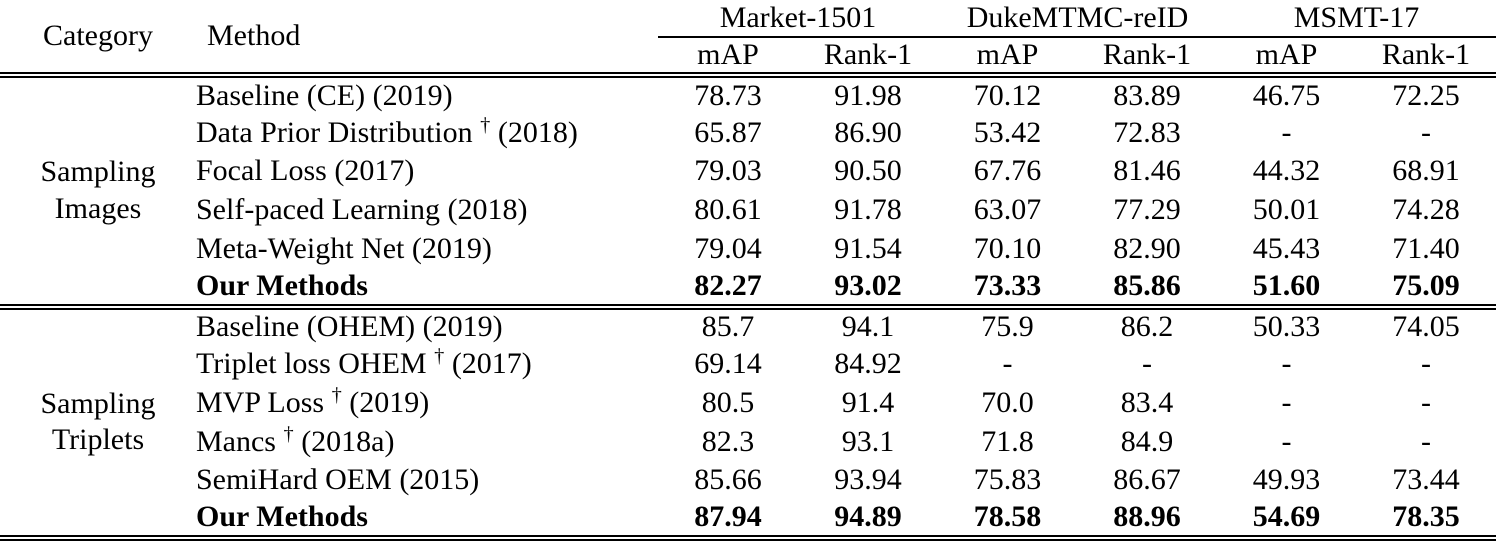 The height and width of the screenshot is (547, 1496). What do you see at coordinates (868, 327) in the screenshot?
I see `value-cell: 94.1` at bounding box center [868, 327].